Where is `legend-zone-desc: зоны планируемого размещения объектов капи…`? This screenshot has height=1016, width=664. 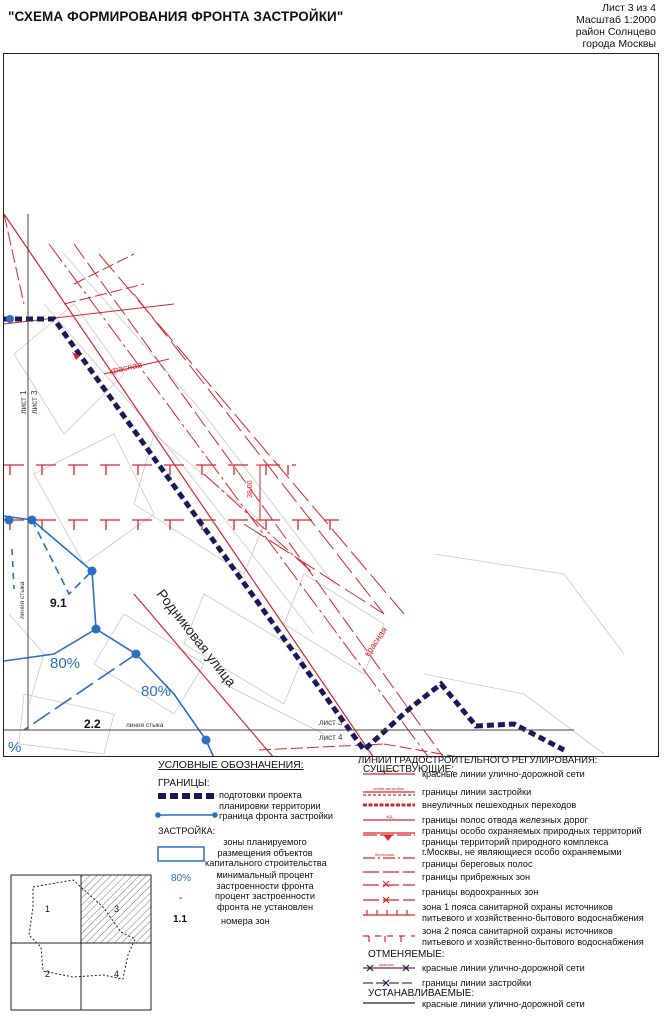 legend-zone-desc: зоны планируемого размещения объектов капи… is located at coordinates (266, 852).